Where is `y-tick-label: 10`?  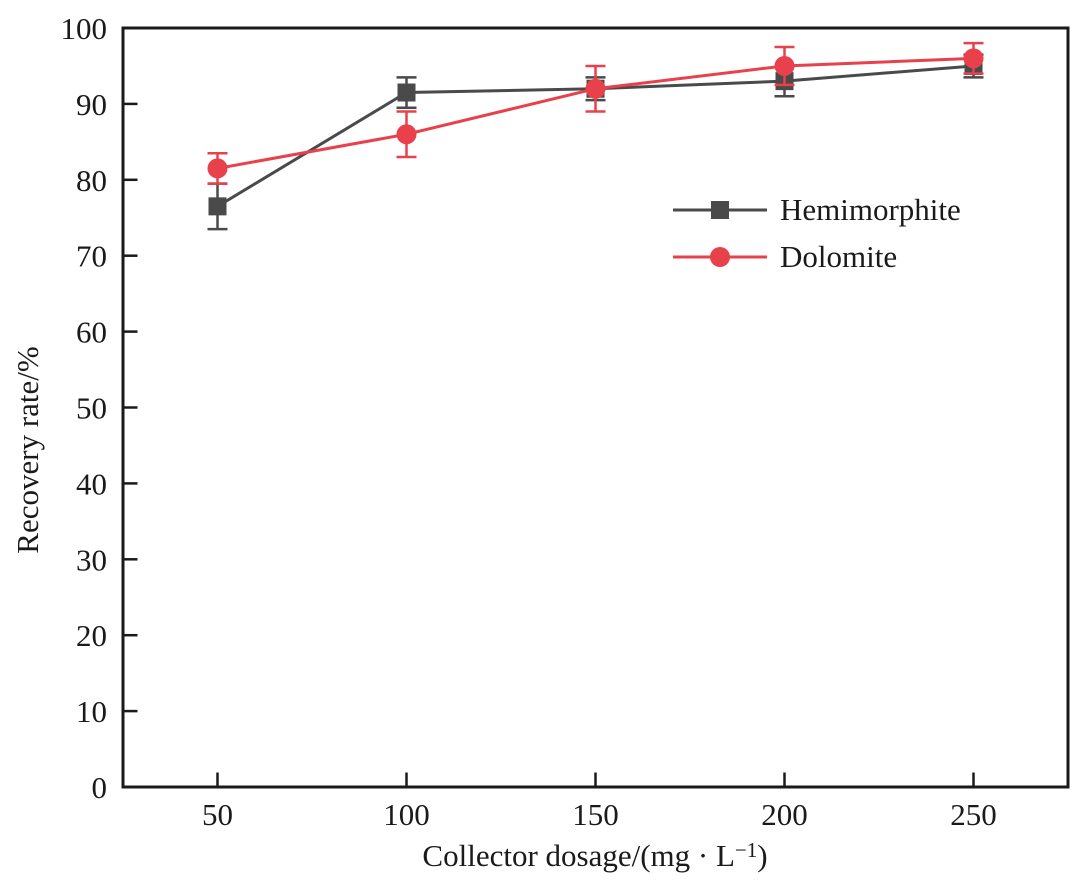 y-tick-label: 10 is located at coordinates (91, 711).